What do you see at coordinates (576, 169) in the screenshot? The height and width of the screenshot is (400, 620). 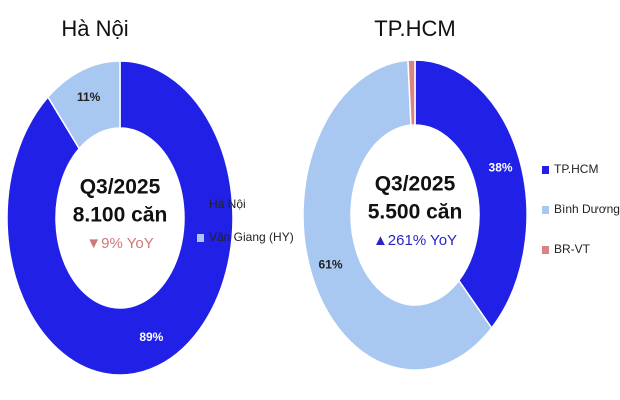 I see `legend-label: TP.HCM` at bounding box center [576, 169].